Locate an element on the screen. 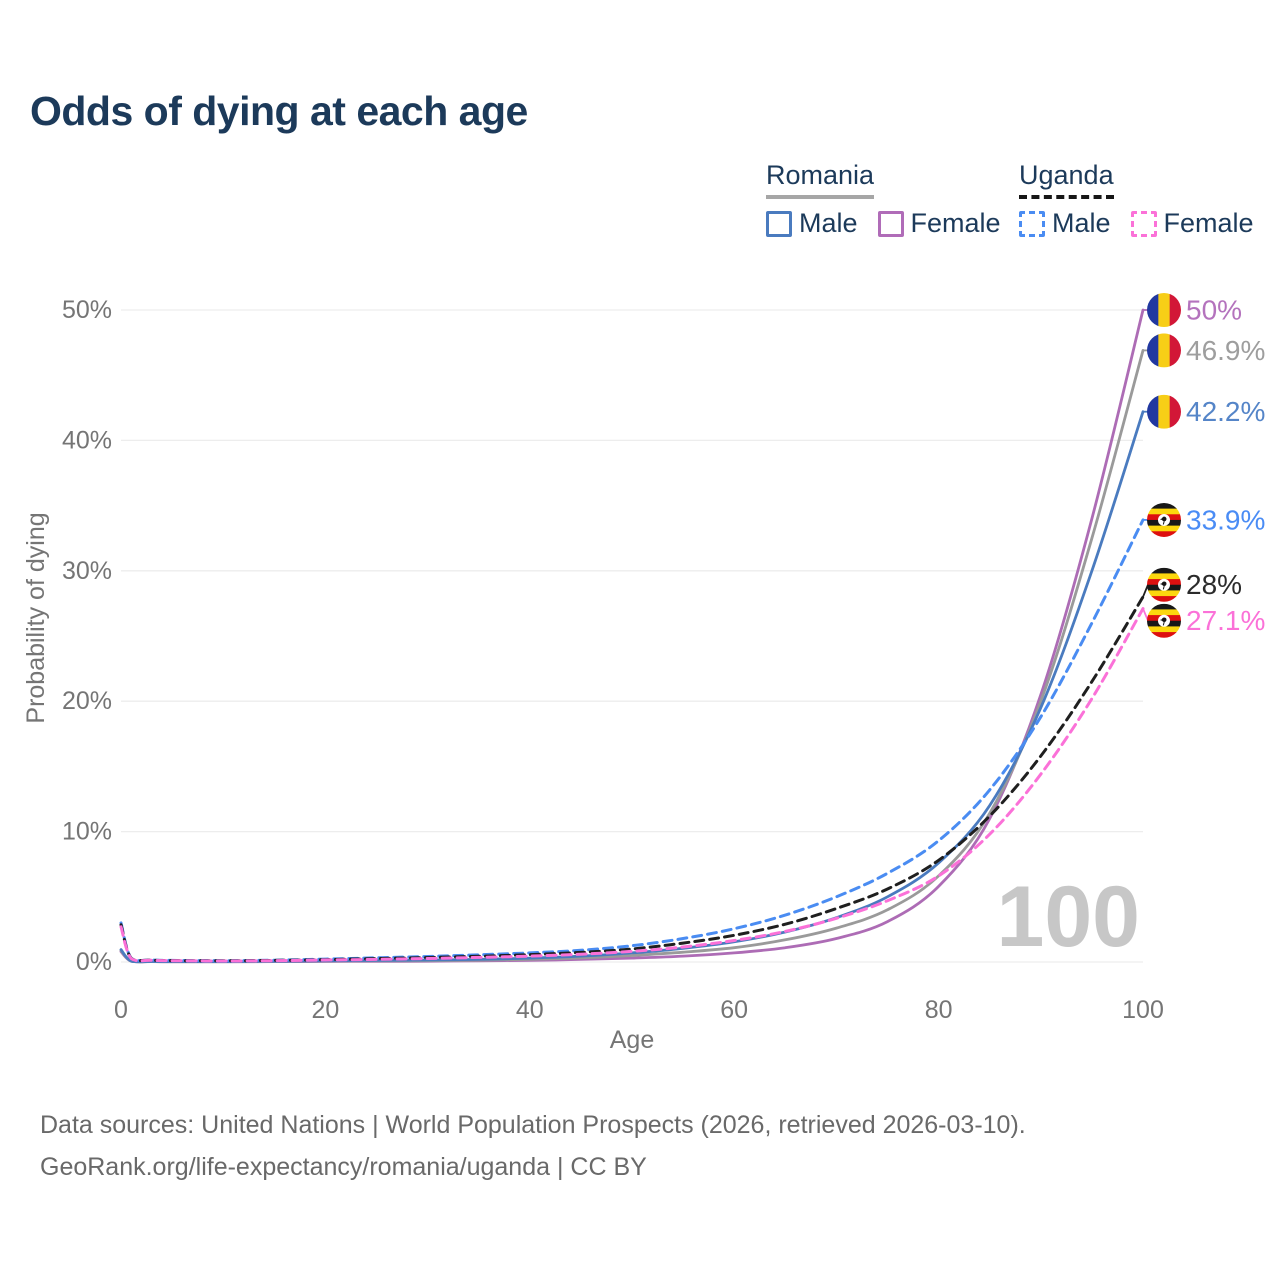 The image size is (1280, 1280). end-value-label: 50% is located at coordinates (1214, 310).